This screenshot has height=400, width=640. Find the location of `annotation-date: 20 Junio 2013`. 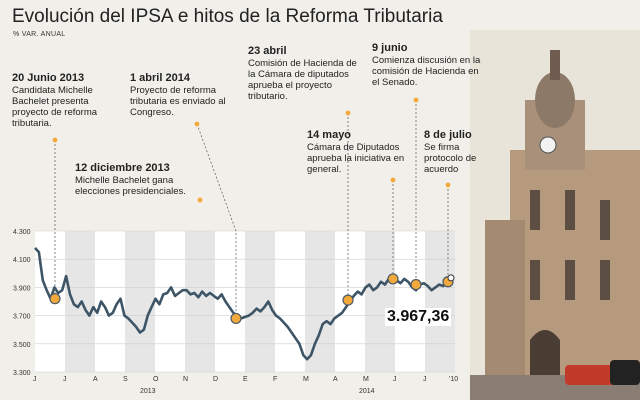

annotation-date: 20 Junio 2013 is located at coordinates (48, 78).